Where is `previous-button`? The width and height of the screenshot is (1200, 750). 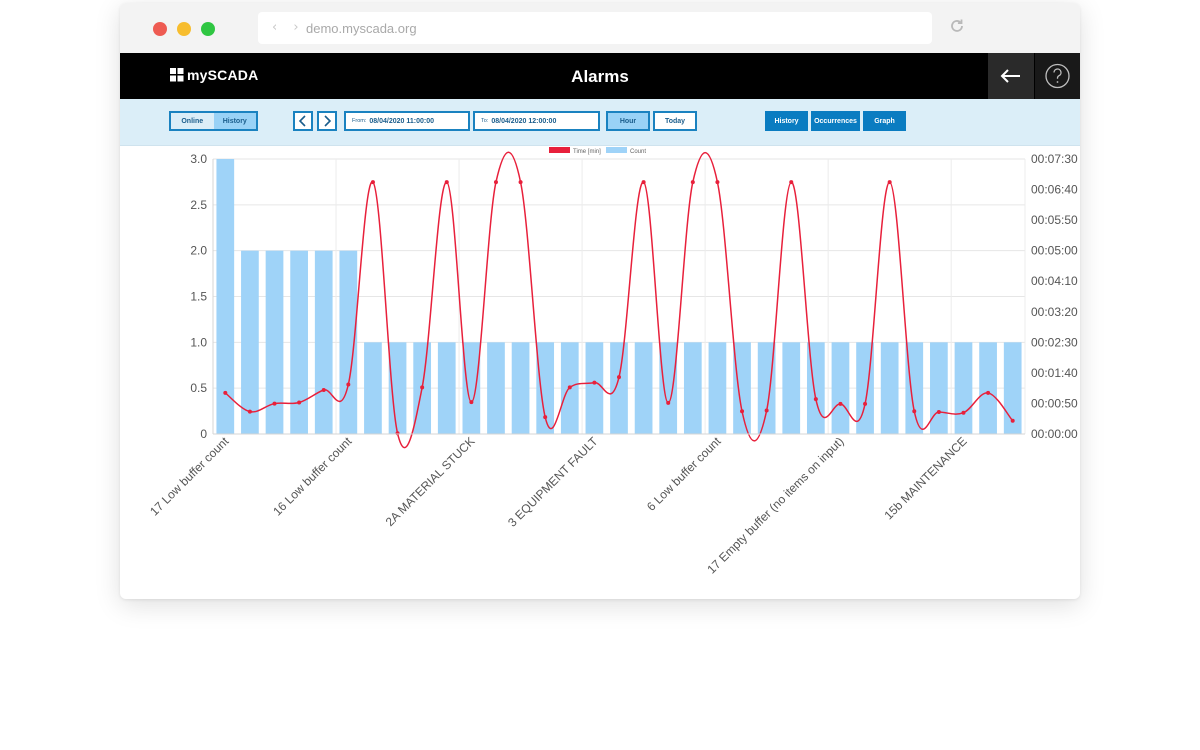
previous-button is located at coordinates (303, 121).